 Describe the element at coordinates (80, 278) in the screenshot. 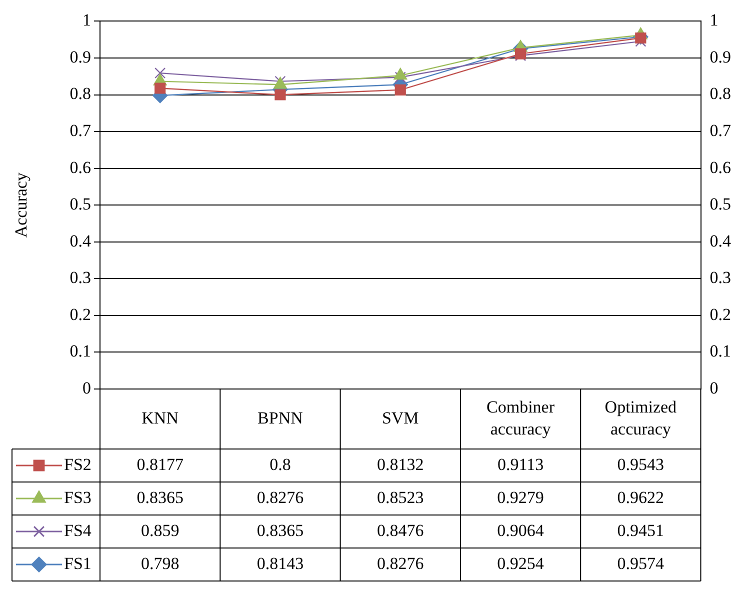

I see `y-tick-label: 0.3` at that location.